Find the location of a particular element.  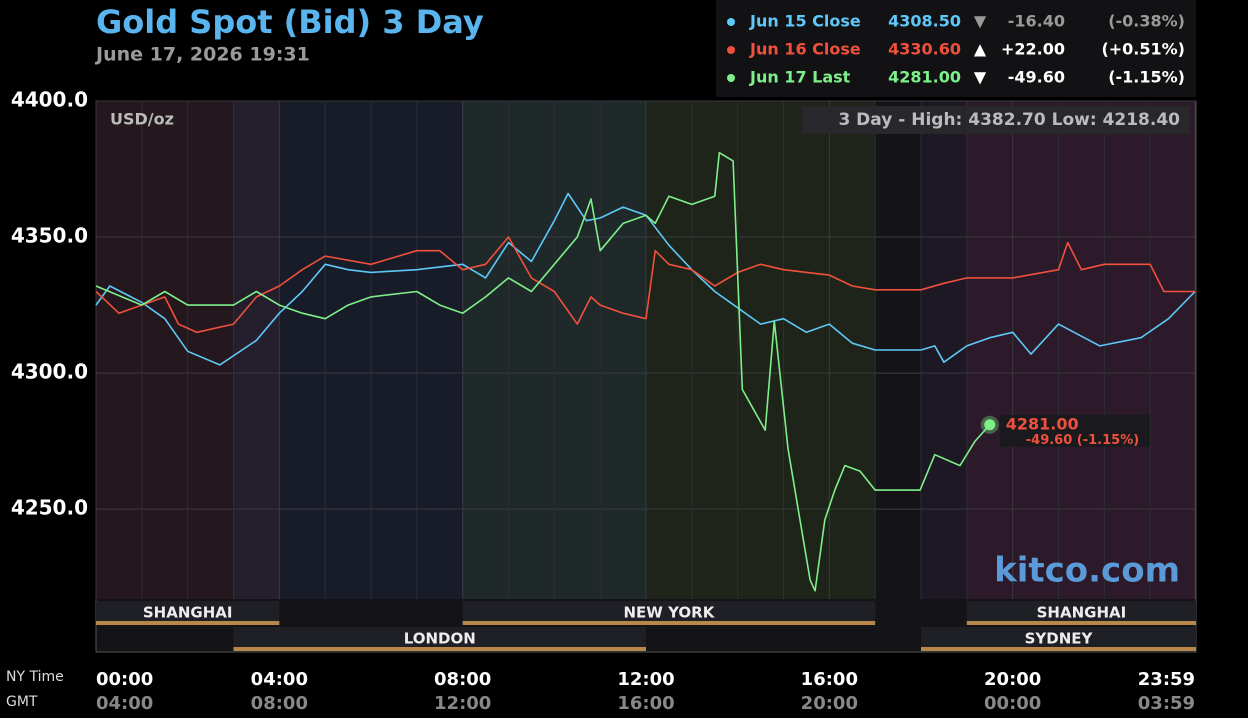

last-label-box is located at coordinates (1074, 430).